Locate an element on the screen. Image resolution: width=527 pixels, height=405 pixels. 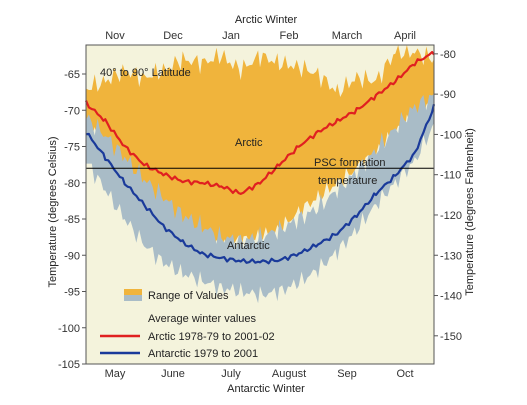
top-month-label: Jan is located at coordinates (231, 36).